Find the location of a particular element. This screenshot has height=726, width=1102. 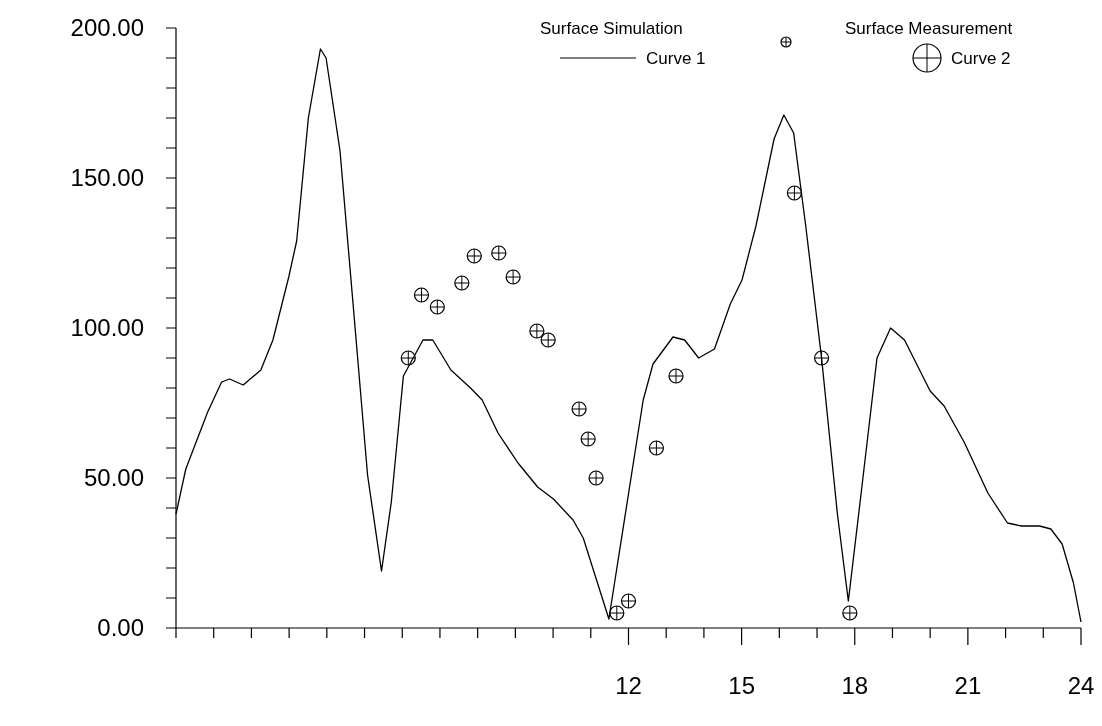

x-tick-label: 18 is located at coordinates (855, 685).